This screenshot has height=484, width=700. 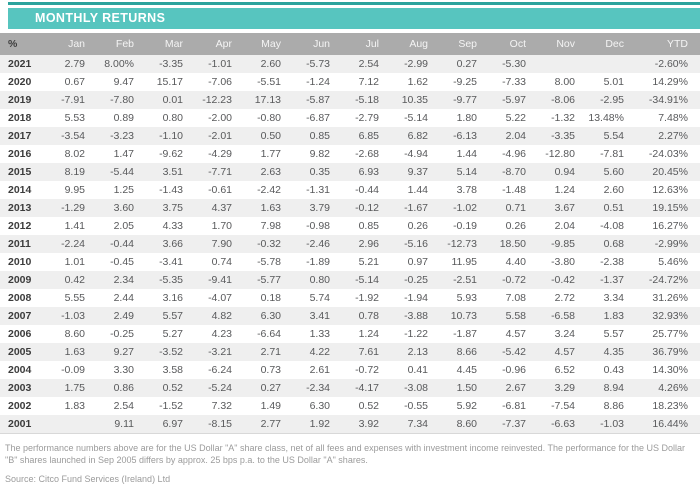 I want to click on year-cell: 2021, so click(x=20, y=64).